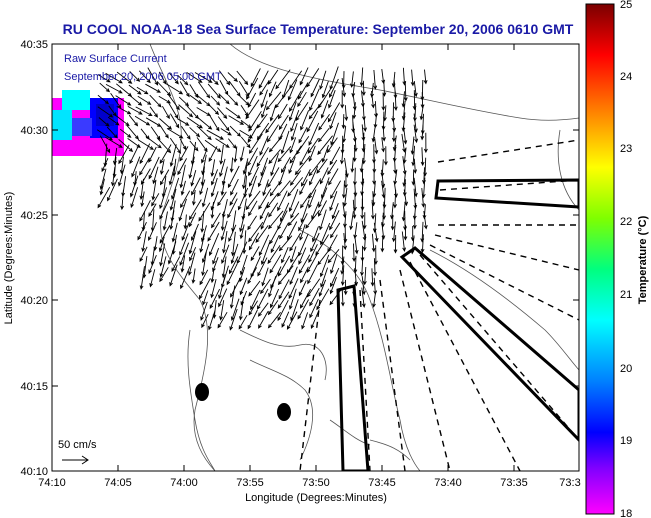 Image resolution: width=651 pixels, height=518 pixels. What do you see at coordinates (626, 222) in the screenshot?
I see `colorbar-tick-label: 22` at bounding box center [626, 222].